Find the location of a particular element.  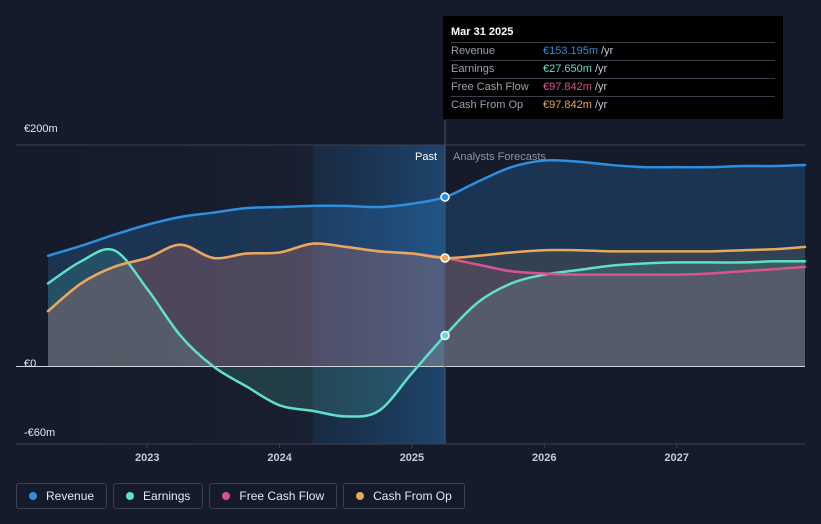

x-tick-label: 2023 is located at coordinates (147, 458).